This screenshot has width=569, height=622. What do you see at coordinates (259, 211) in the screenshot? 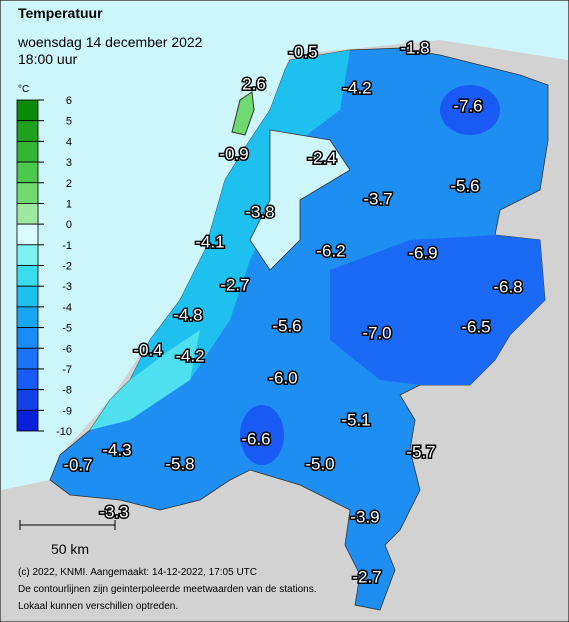
I see `station-value: -3.8` at bounding box center [259, 211].